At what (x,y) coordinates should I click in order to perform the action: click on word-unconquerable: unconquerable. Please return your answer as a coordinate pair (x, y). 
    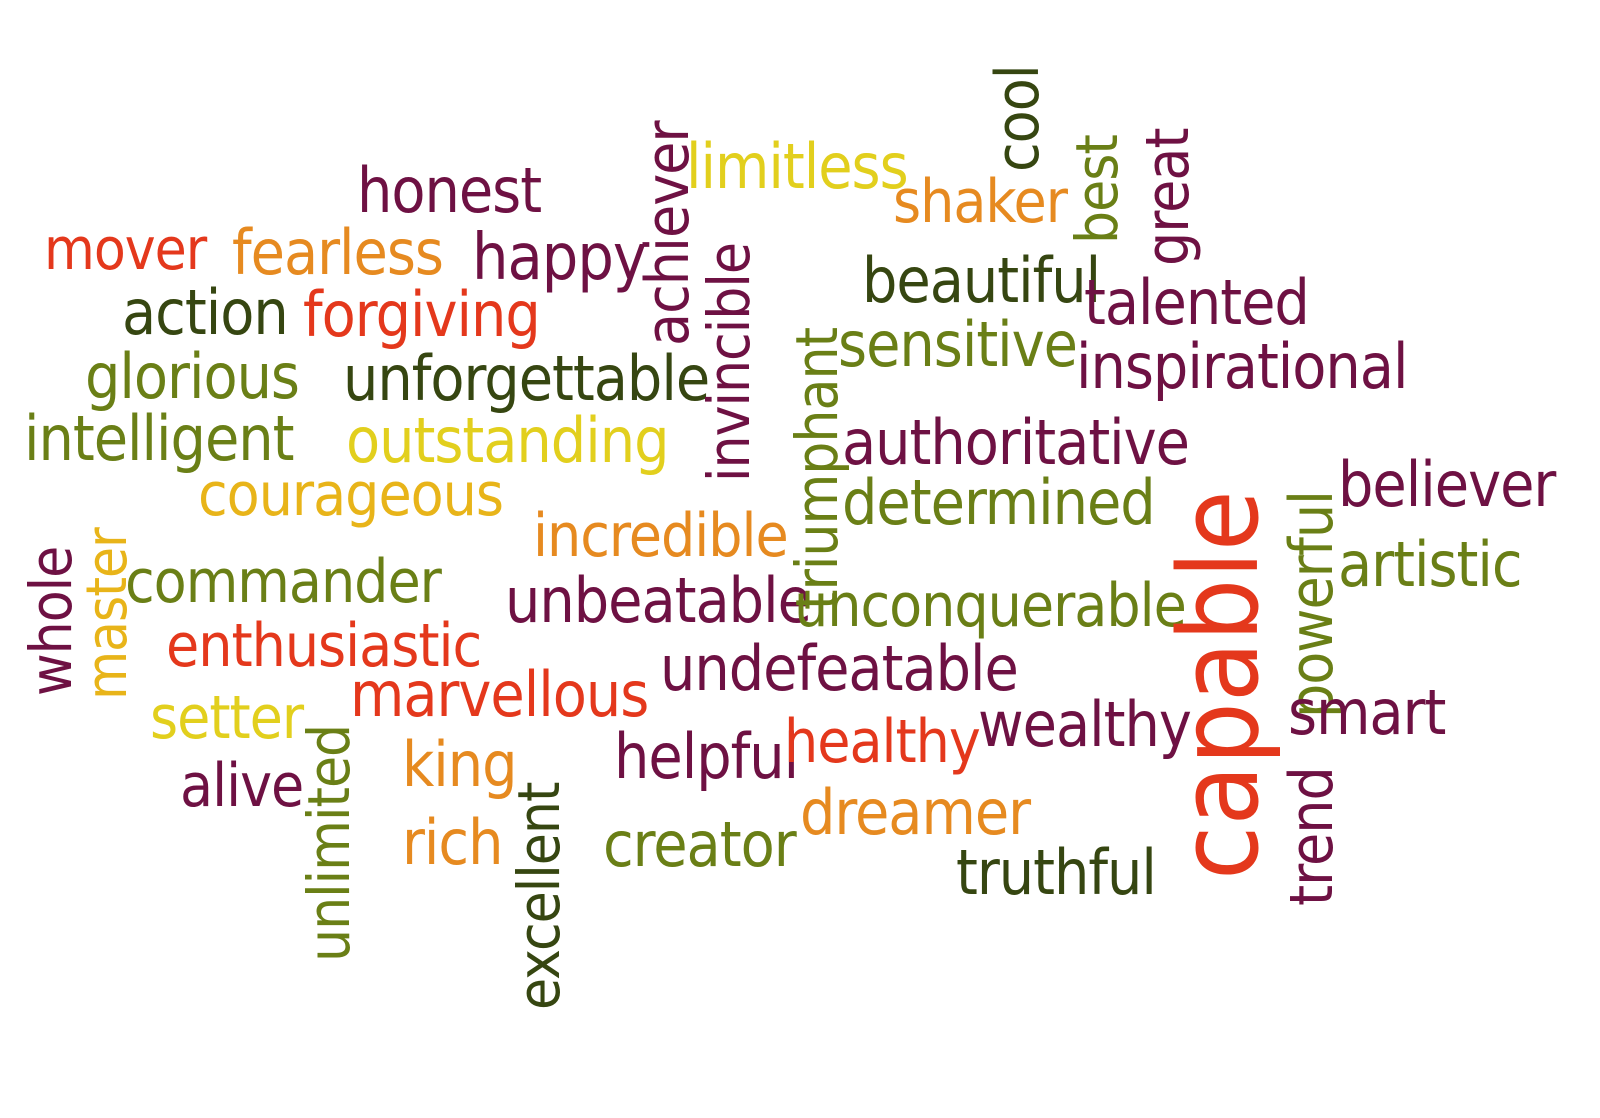
    Looking at the image, I should click on (990, 606).